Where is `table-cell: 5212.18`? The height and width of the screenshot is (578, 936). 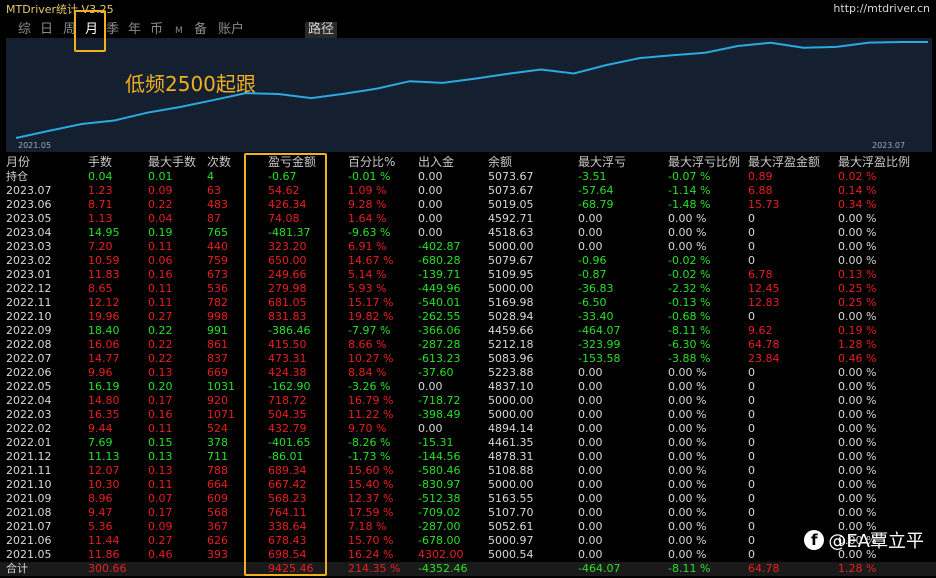 table-cell: 5212.18 is located at coordinates (511, 344).